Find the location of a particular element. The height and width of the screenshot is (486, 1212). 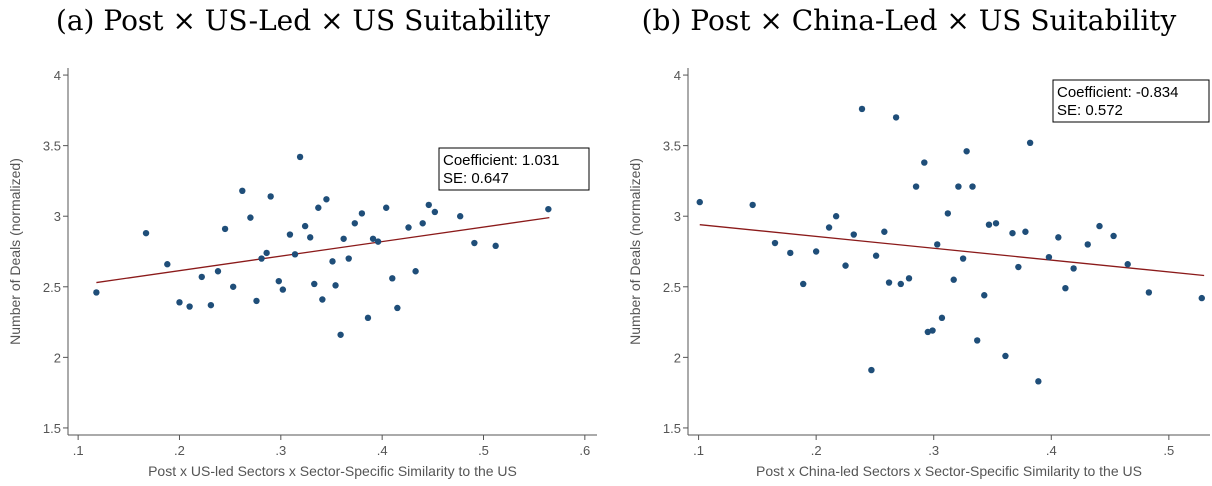

x-tick-label: .2 is located at coordinates (179, 450).